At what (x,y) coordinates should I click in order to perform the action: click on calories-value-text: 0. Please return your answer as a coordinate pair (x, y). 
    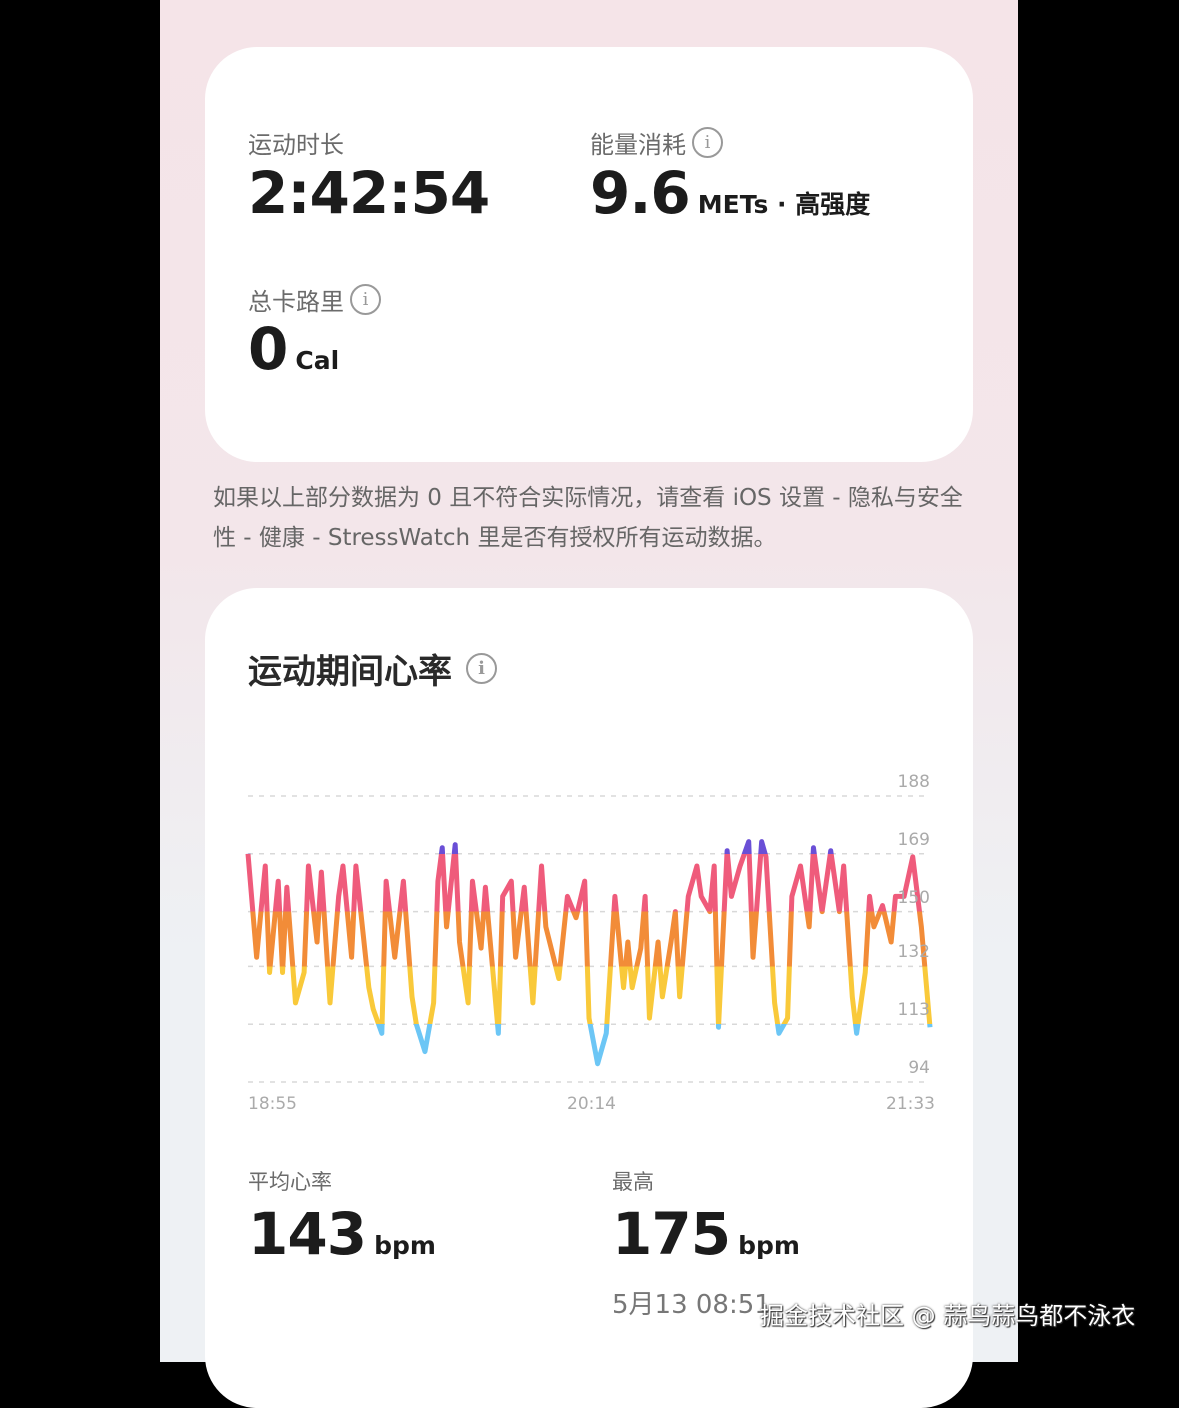
    Looking at the image, I should click on (268, 349).